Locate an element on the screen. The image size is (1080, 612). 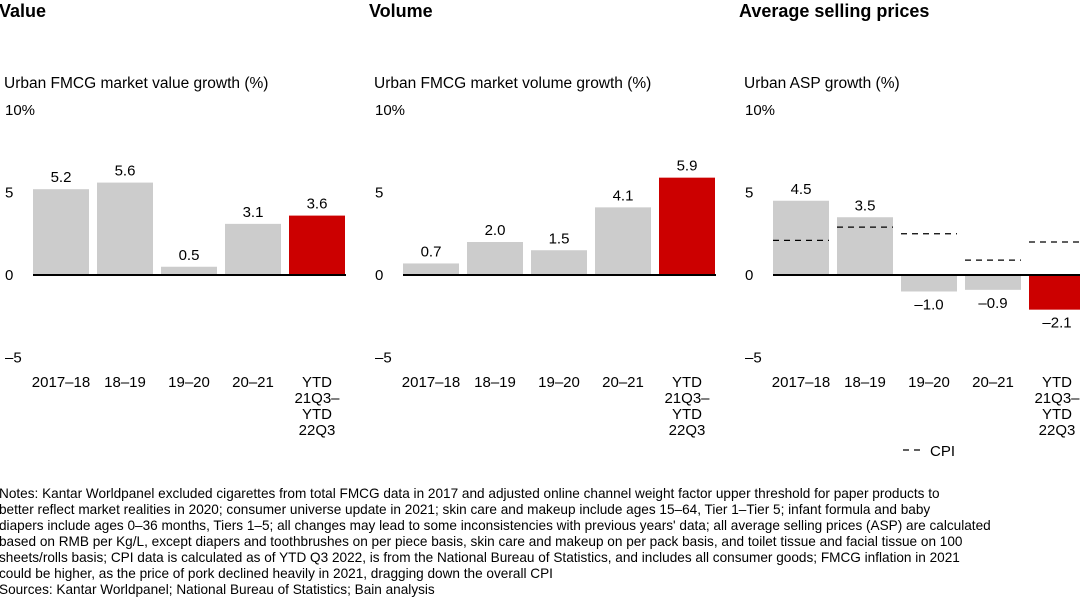
data-label: 2.0 is located at coordinates (495, 230).